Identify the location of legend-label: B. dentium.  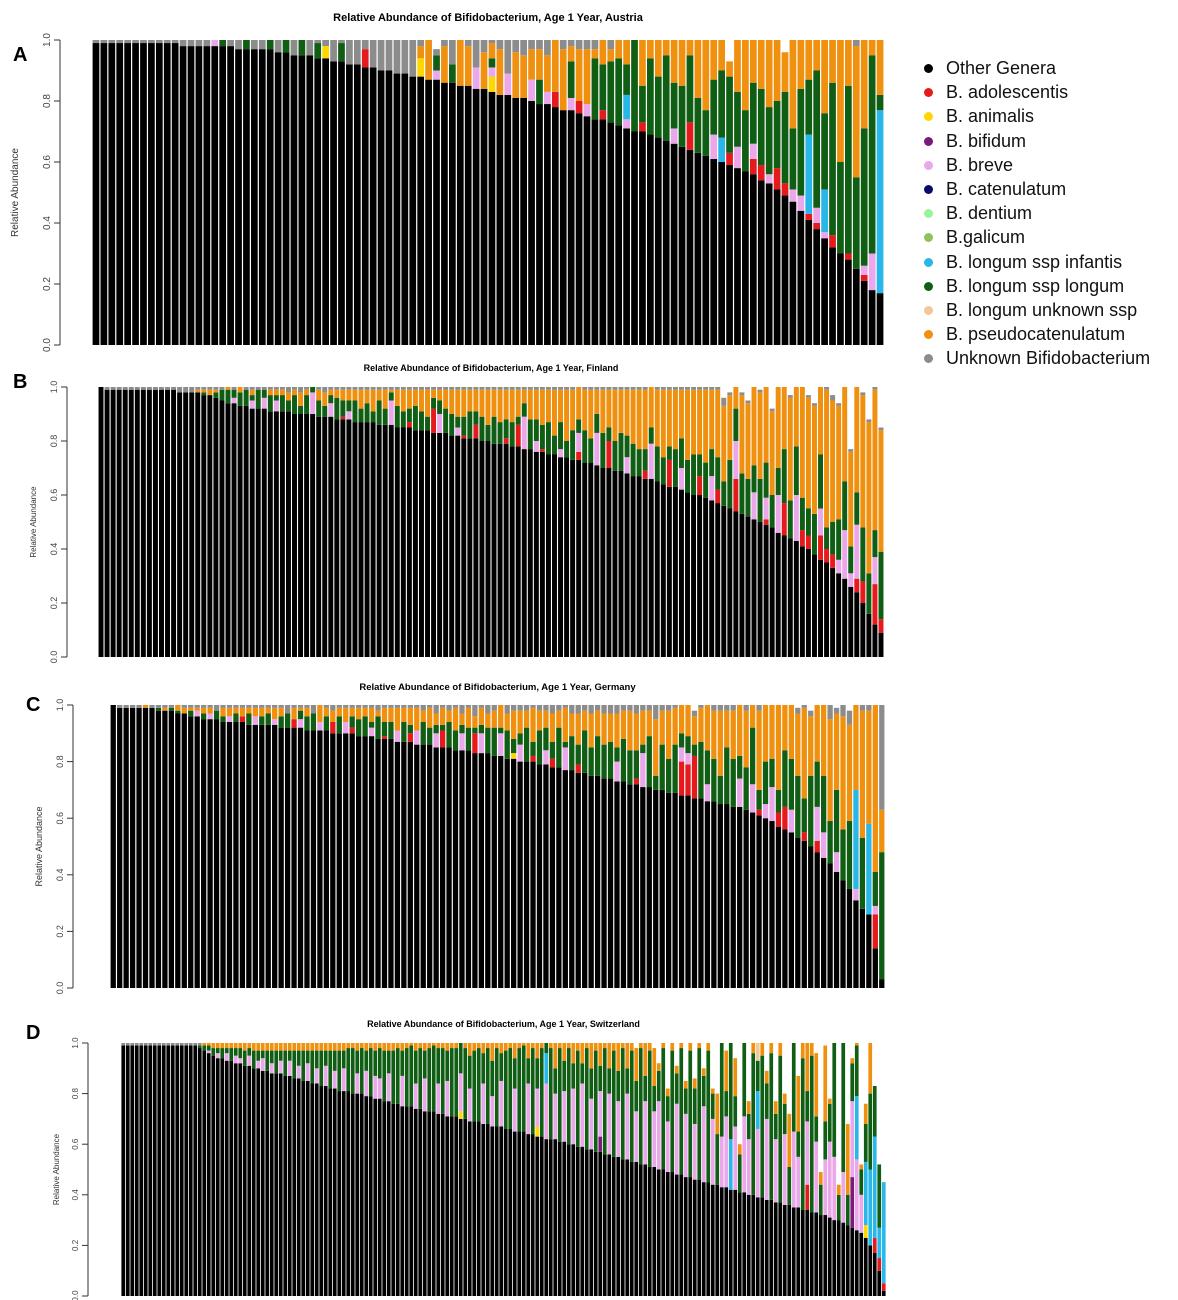
(989, 213).